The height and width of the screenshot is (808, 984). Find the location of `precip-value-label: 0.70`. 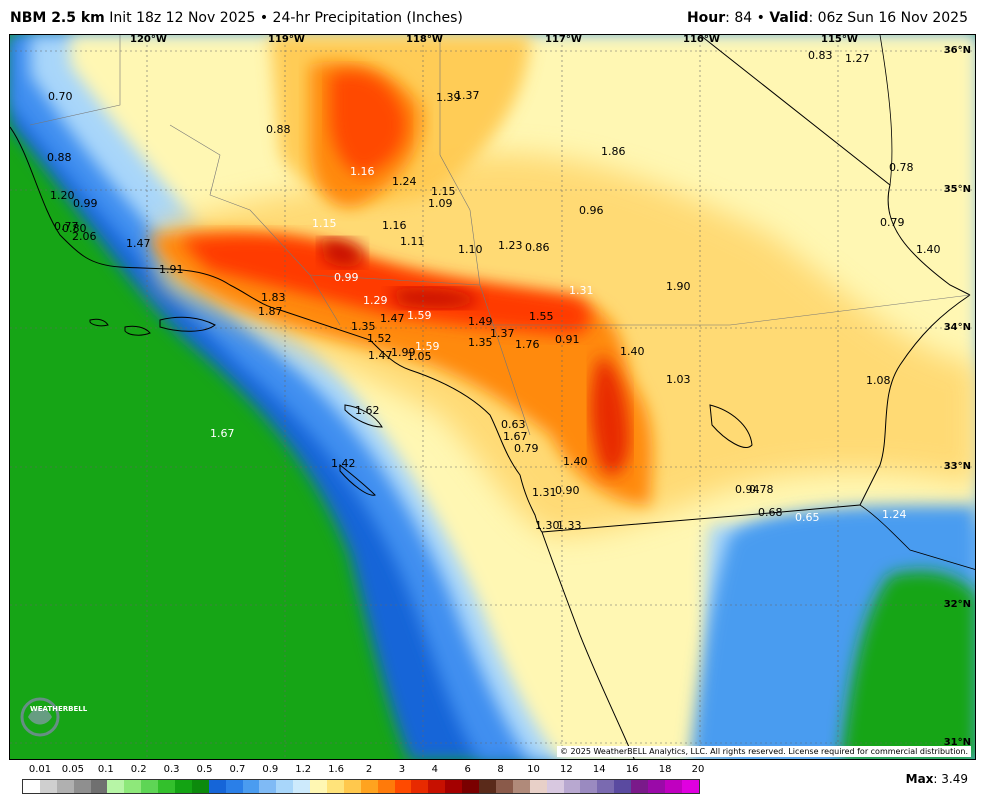

precip-value-label: 0.70 is located at coordinates (60, 96).